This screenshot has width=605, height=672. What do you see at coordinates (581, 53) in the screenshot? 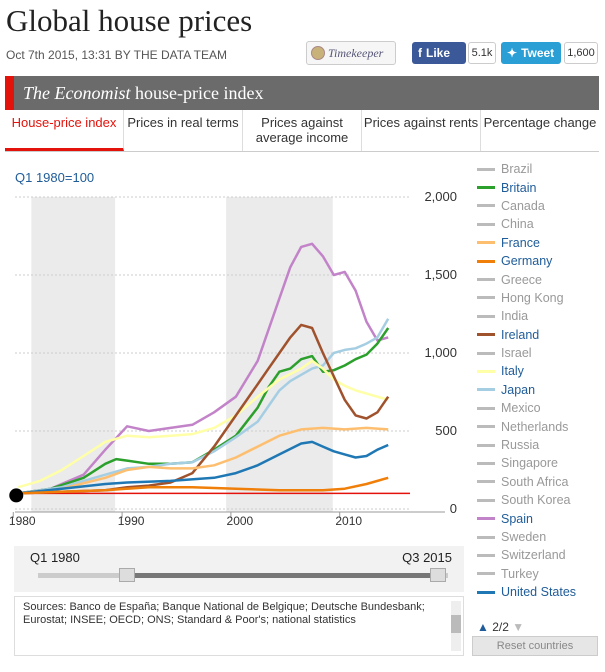
I see `tweet-count: 1,600` at bounding box center [581, 53].